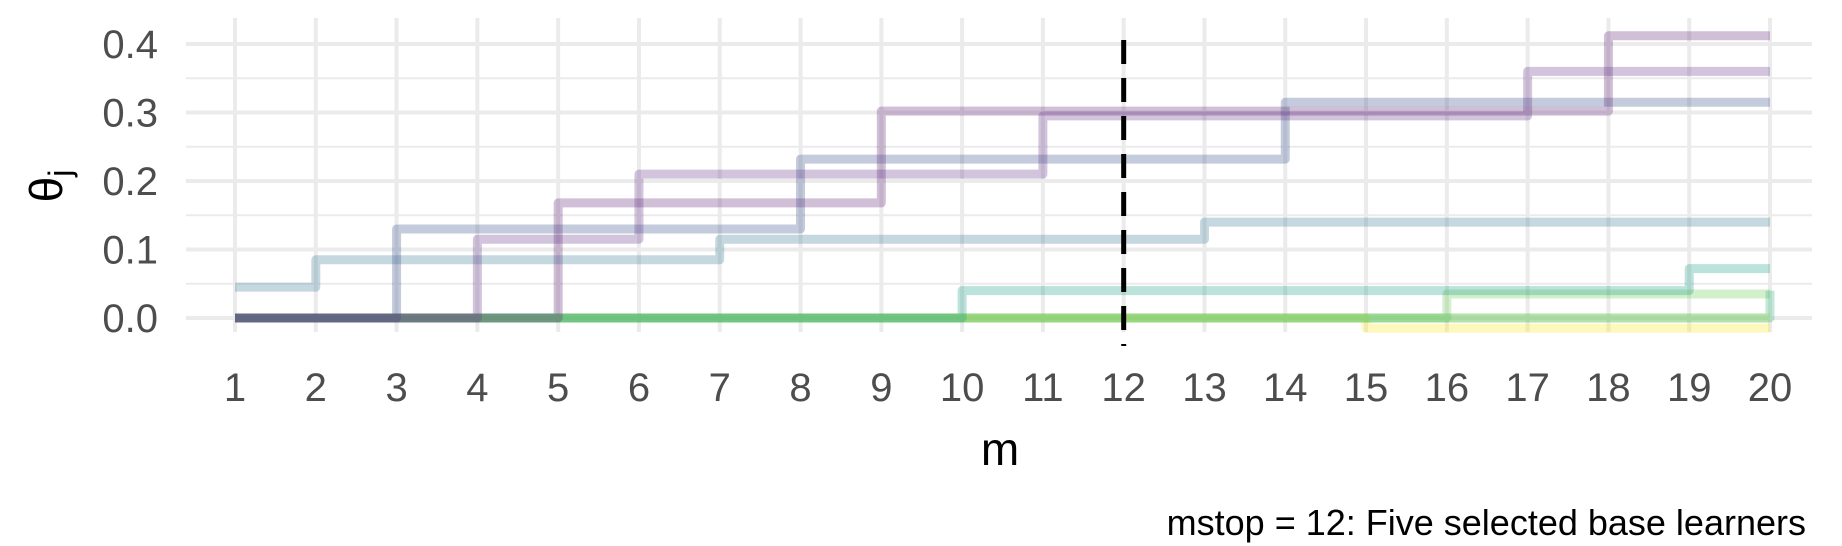  I want to click on y-tick-label: 0.2, so click(130, 182).